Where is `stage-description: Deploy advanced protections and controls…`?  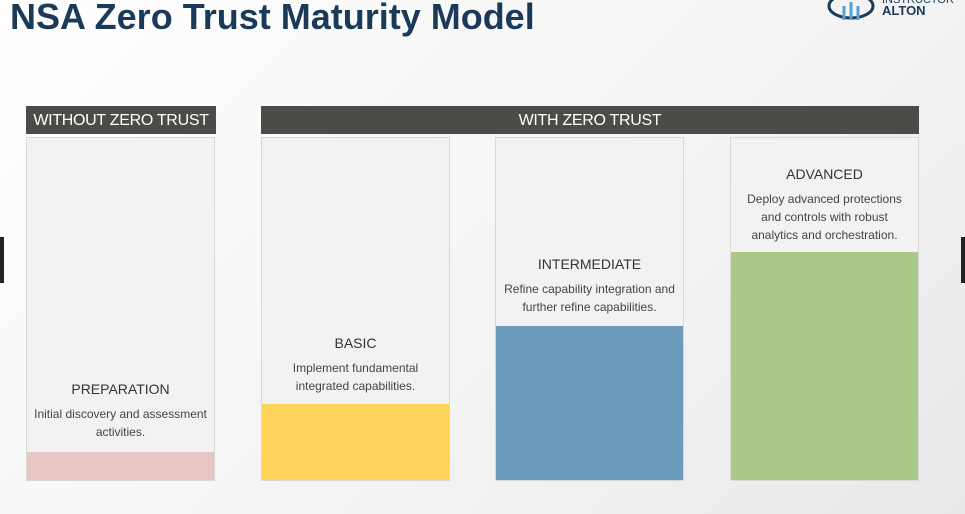 stage-description: Deploy advanced protections and controls… is located at coordinates (824, 217).